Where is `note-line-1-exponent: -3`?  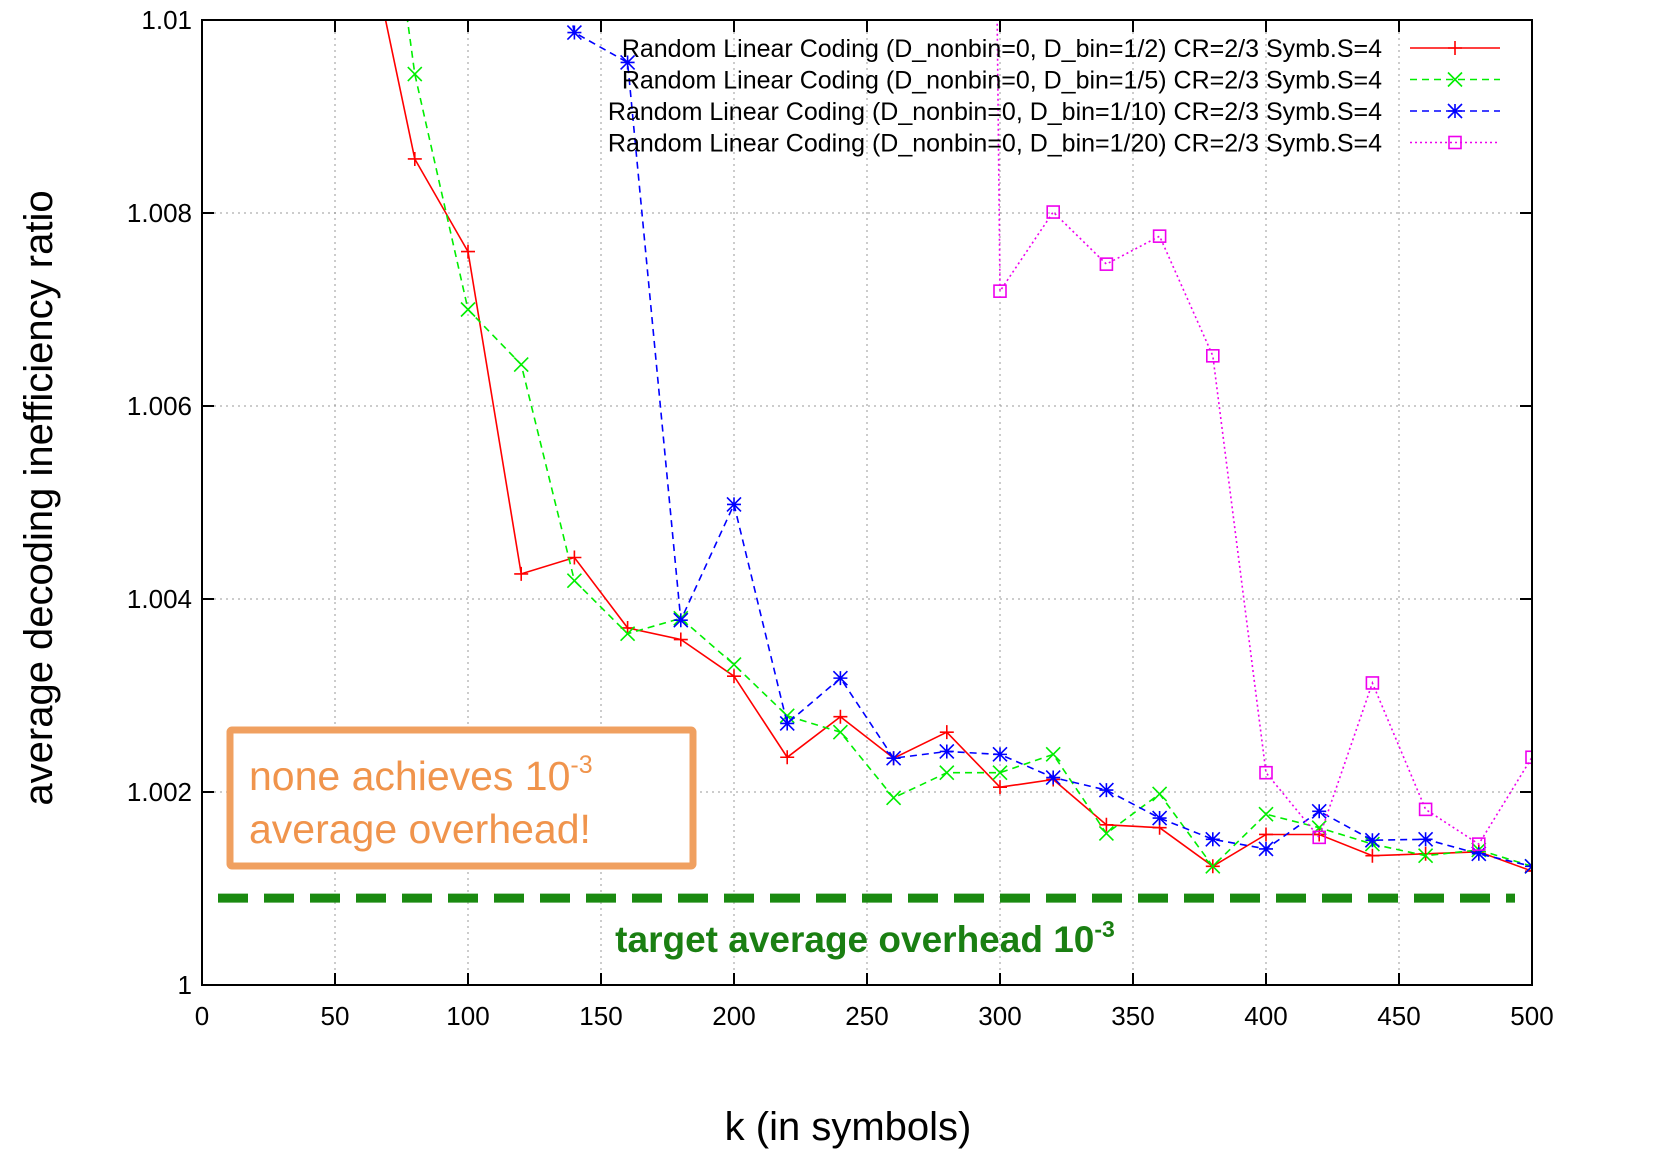 note-line-1-exponent: -3 is located at coordinates (581, 765).